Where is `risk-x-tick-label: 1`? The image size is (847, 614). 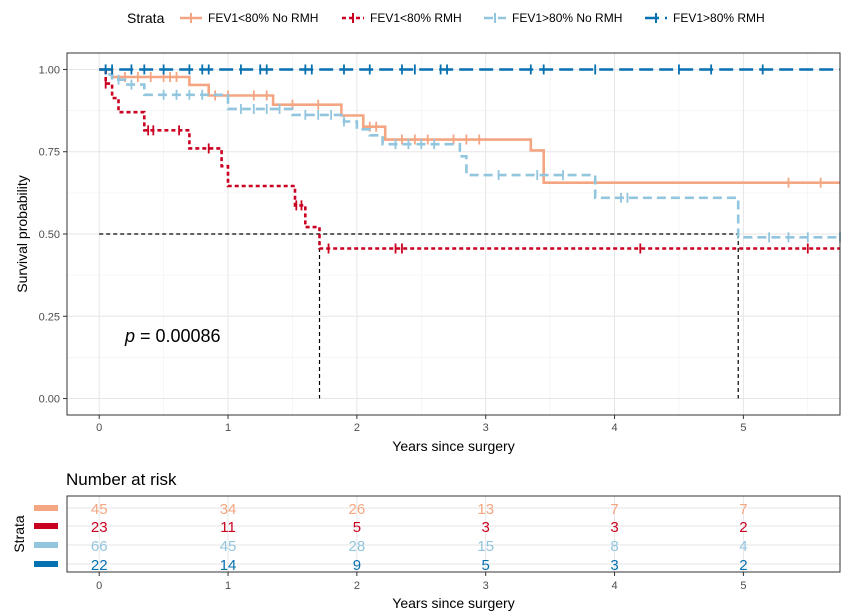 risk-x-tick-label: 1 is located at coordinates (228, 586).